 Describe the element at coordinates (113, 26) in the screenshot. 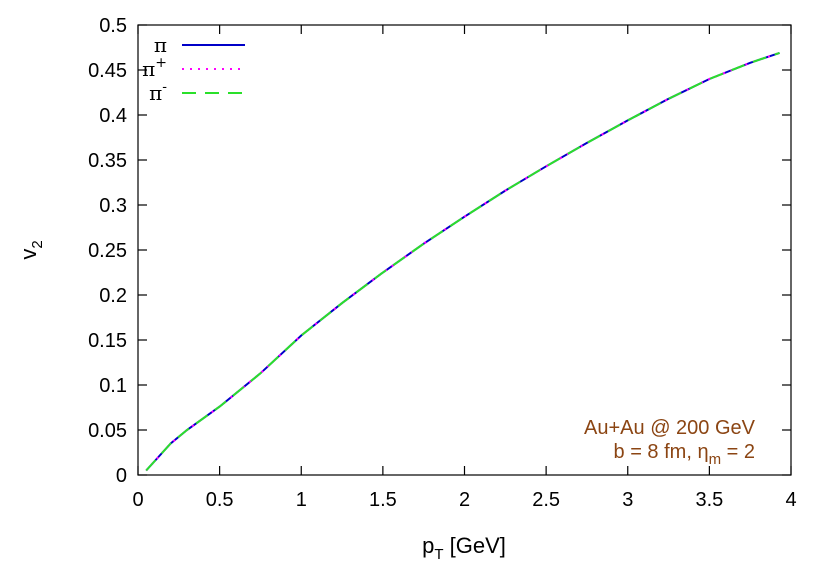

I see `y-tick-label: 0.5` at that location.